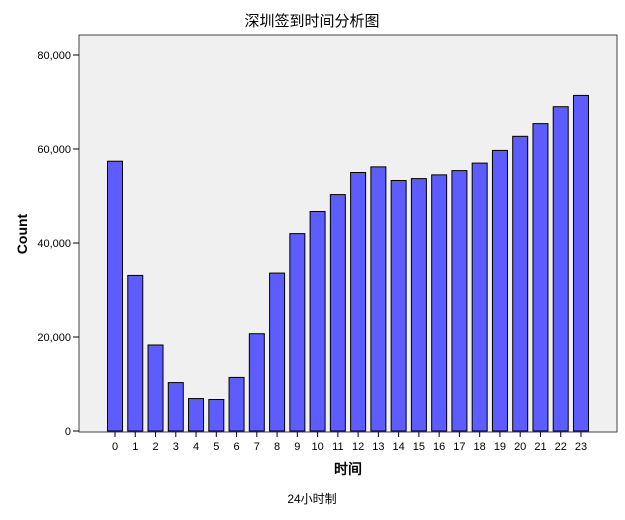 This screenshot has height=520, width=625. Describe the element at coordinates (196, 447) in the screenshot. I see `x-tick-label: 4` at that location.